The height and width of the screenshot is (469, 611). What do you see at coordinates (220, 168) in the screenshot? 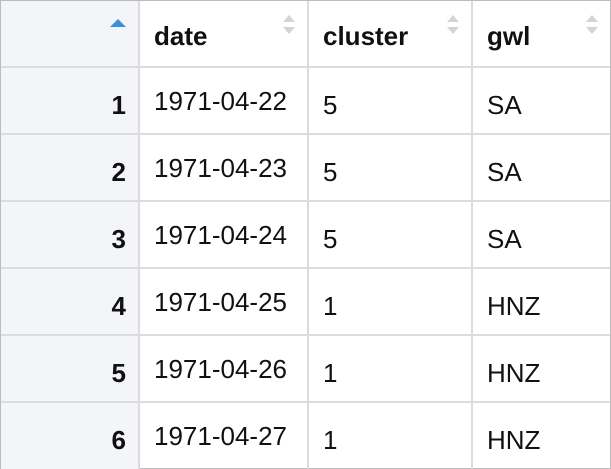
I see `date-value: 1971-04-23` at bounding box center [220, 168].